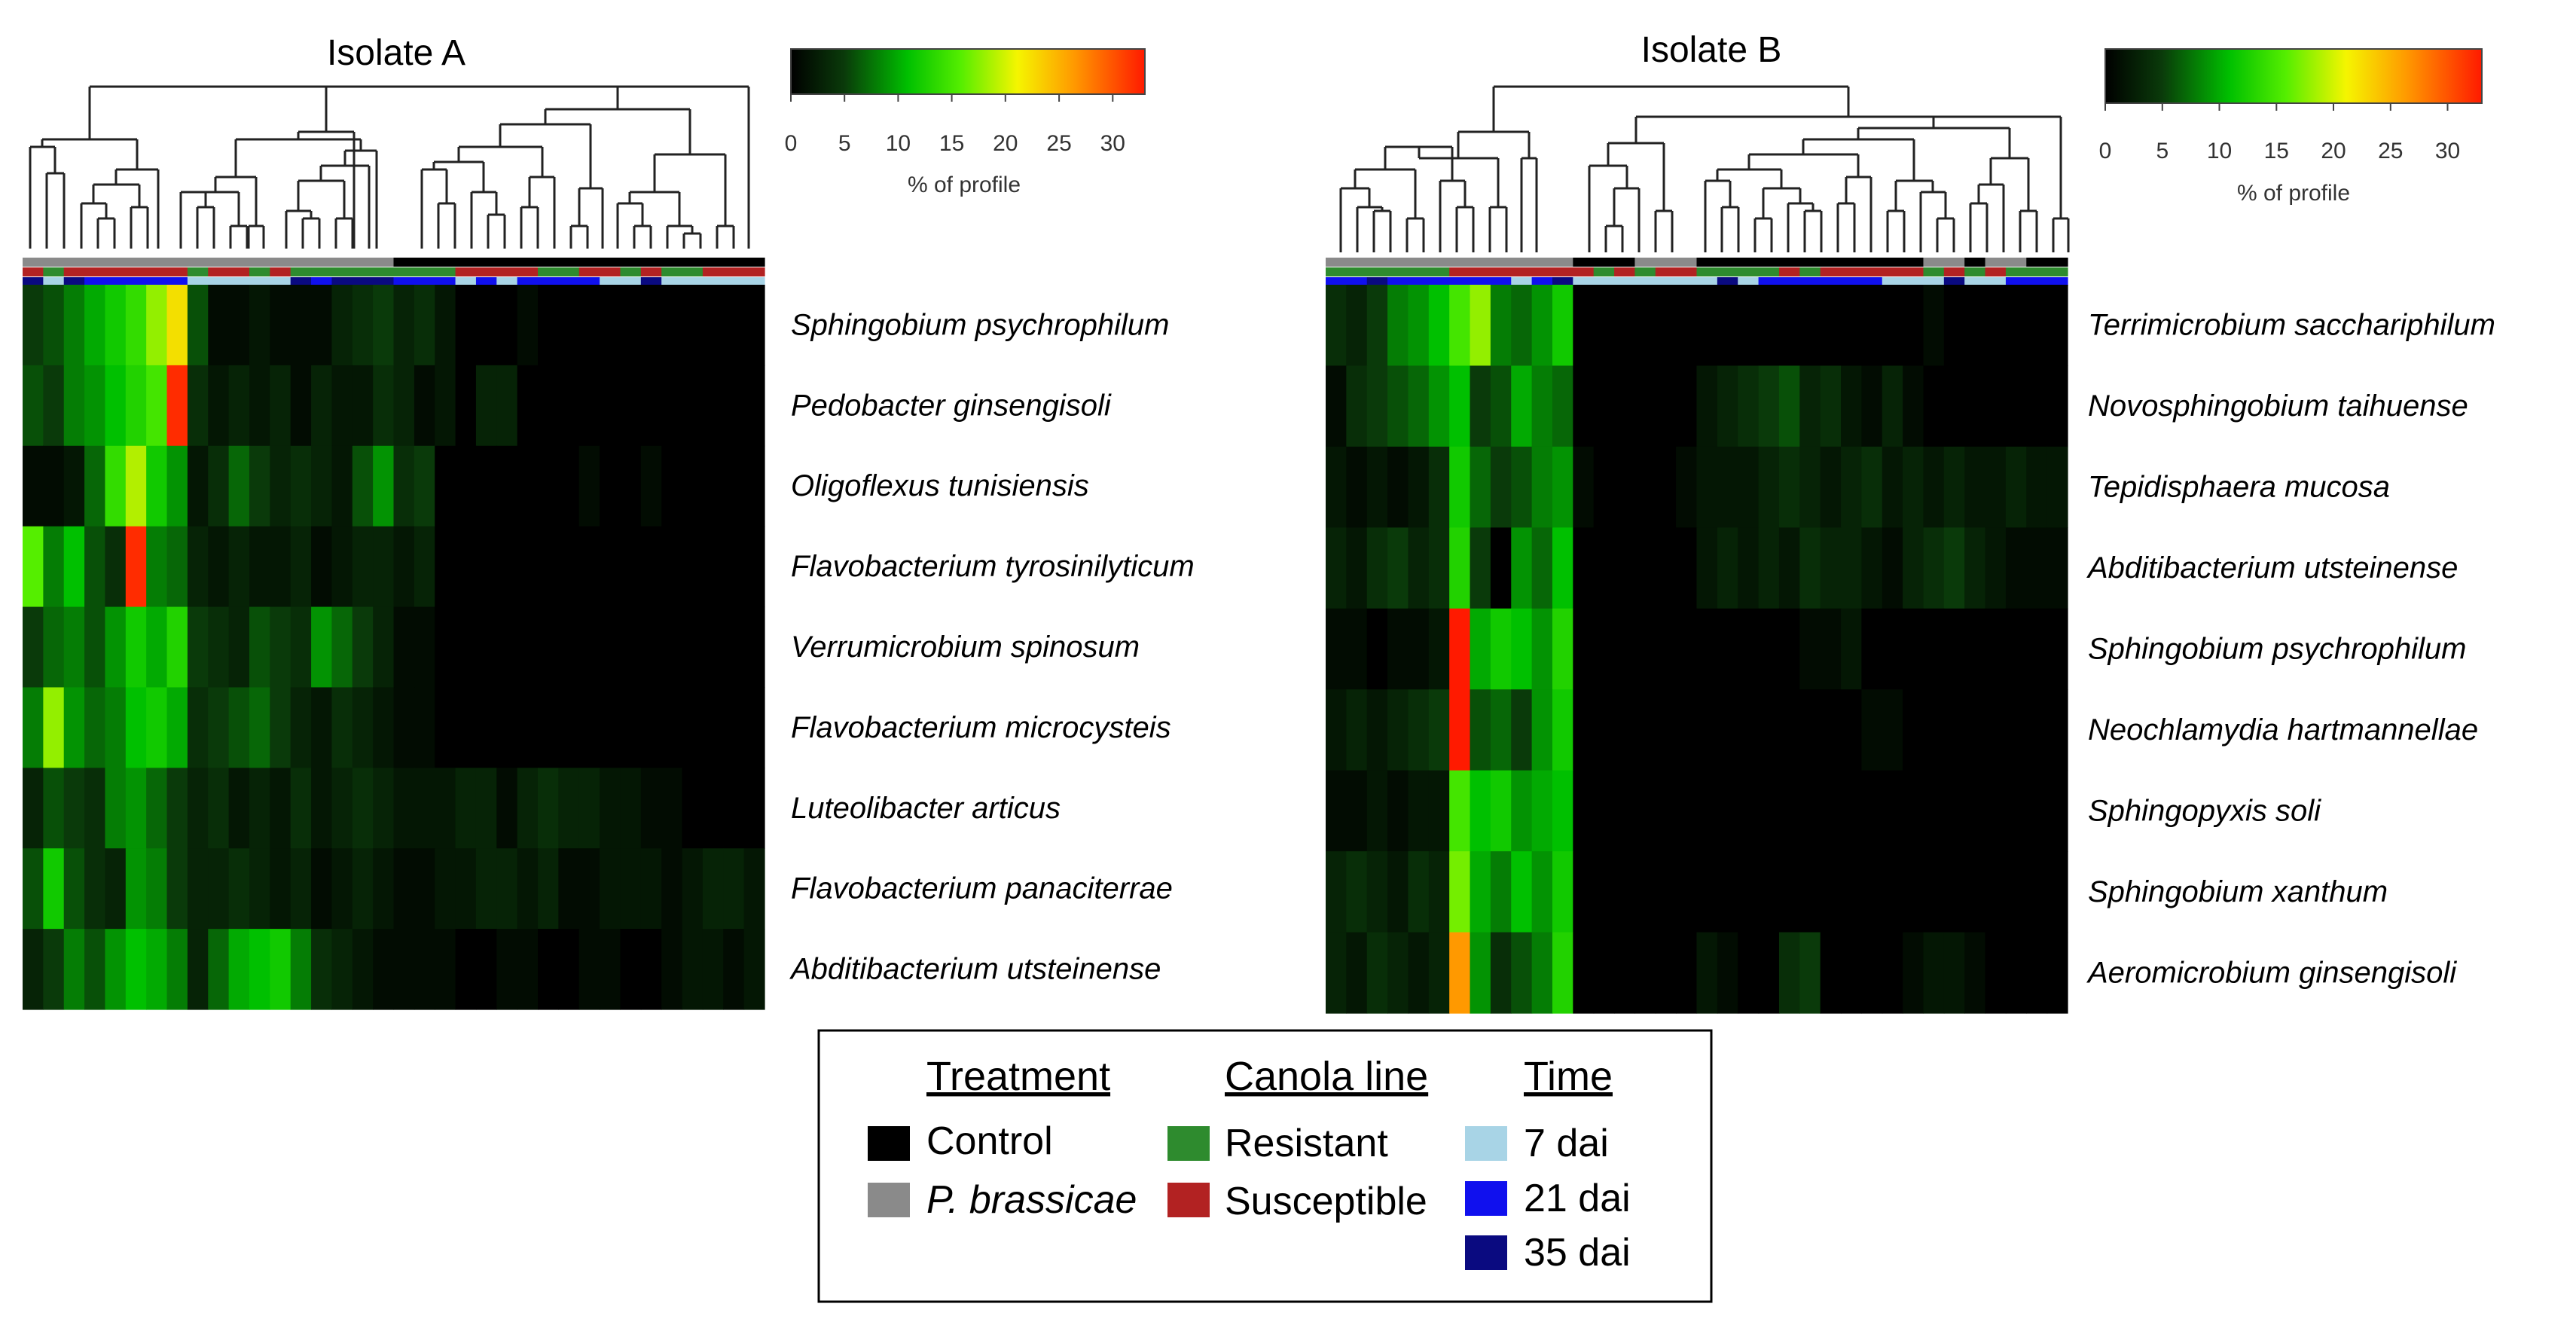 Image resolution: width=2576 pixels, height=1319 pixels. What do you see at coordinates (1265, 1166) in the screenshot?
I see `legend-box` at bounding box center [1265, 1166].